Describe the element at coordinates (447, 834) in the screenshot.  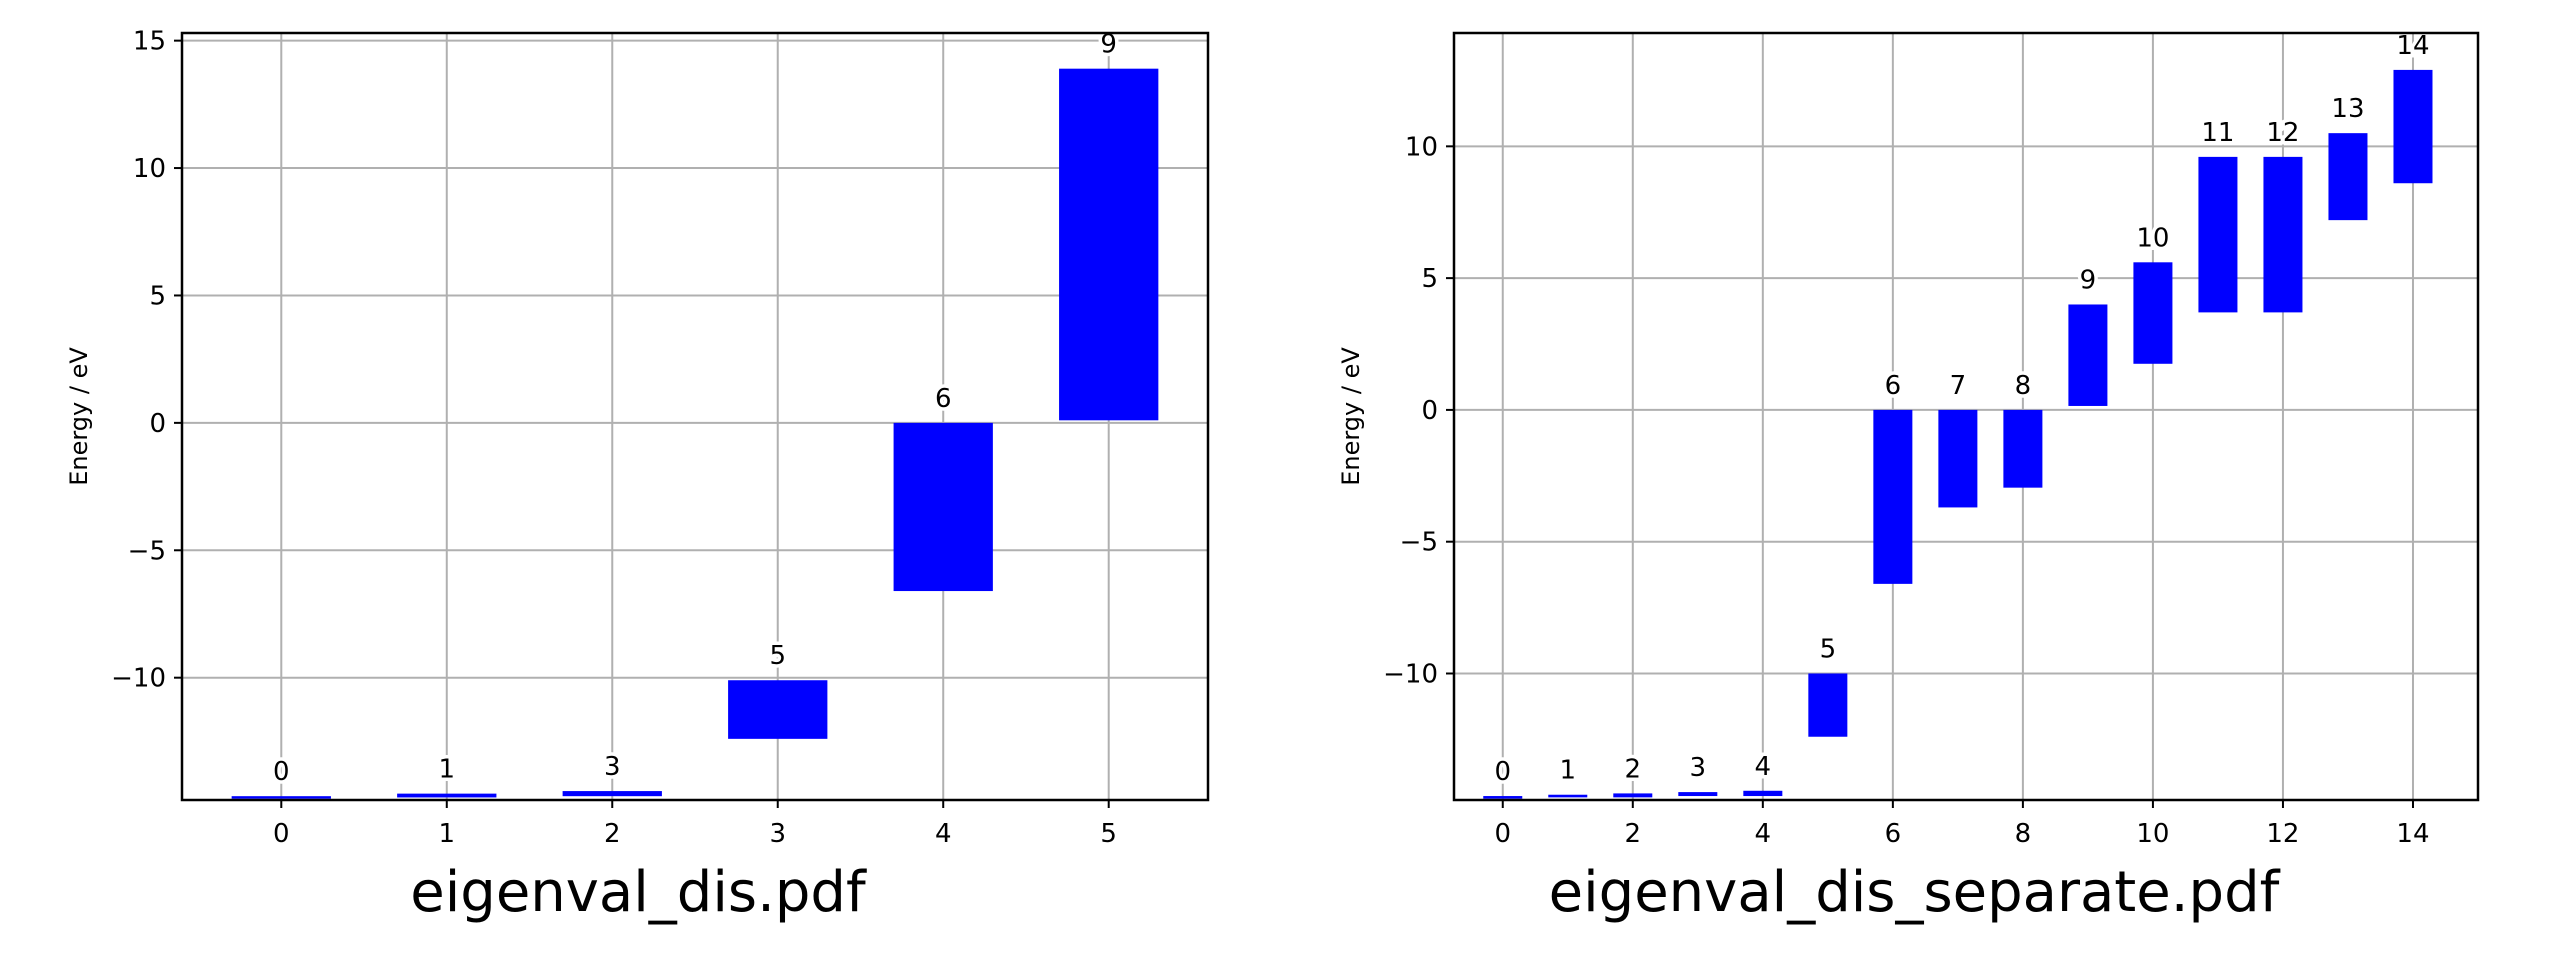
I see `x-tick-label: 1` at that location.